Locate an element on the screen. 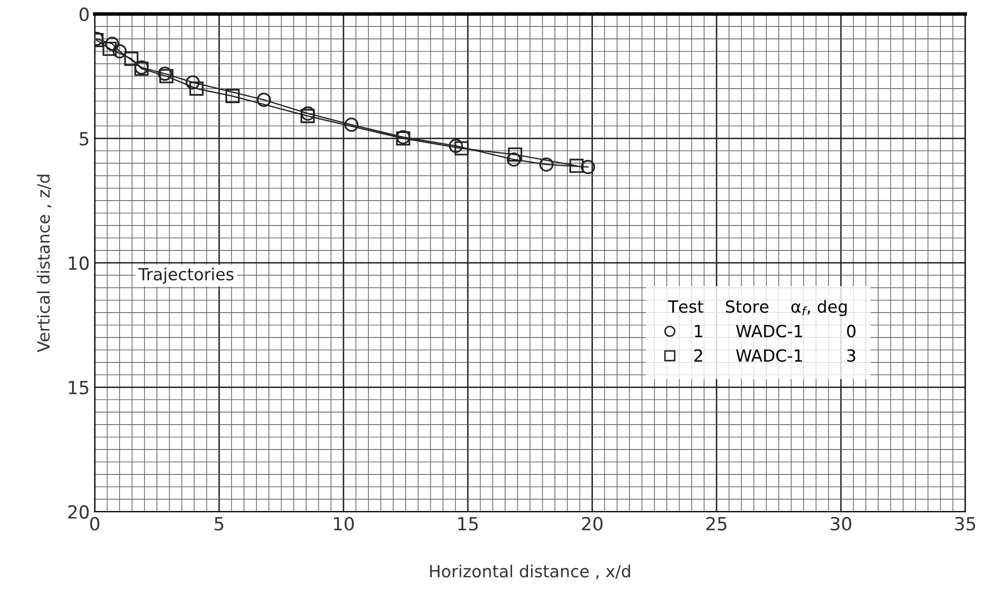  x-tick-label: 10 is located at coordinates (344, 523).